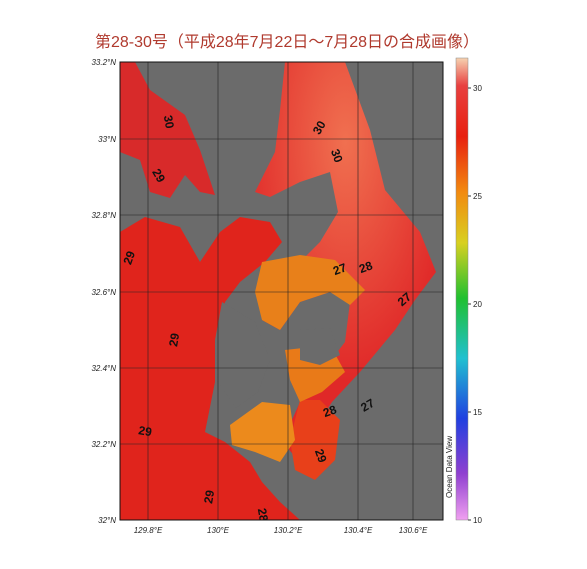 The image size is (587, 569). What do you see at coordinates (103, 215) in the screenshot?
I see `lat-label: 32.8°N` at bounding box center [103, 215].